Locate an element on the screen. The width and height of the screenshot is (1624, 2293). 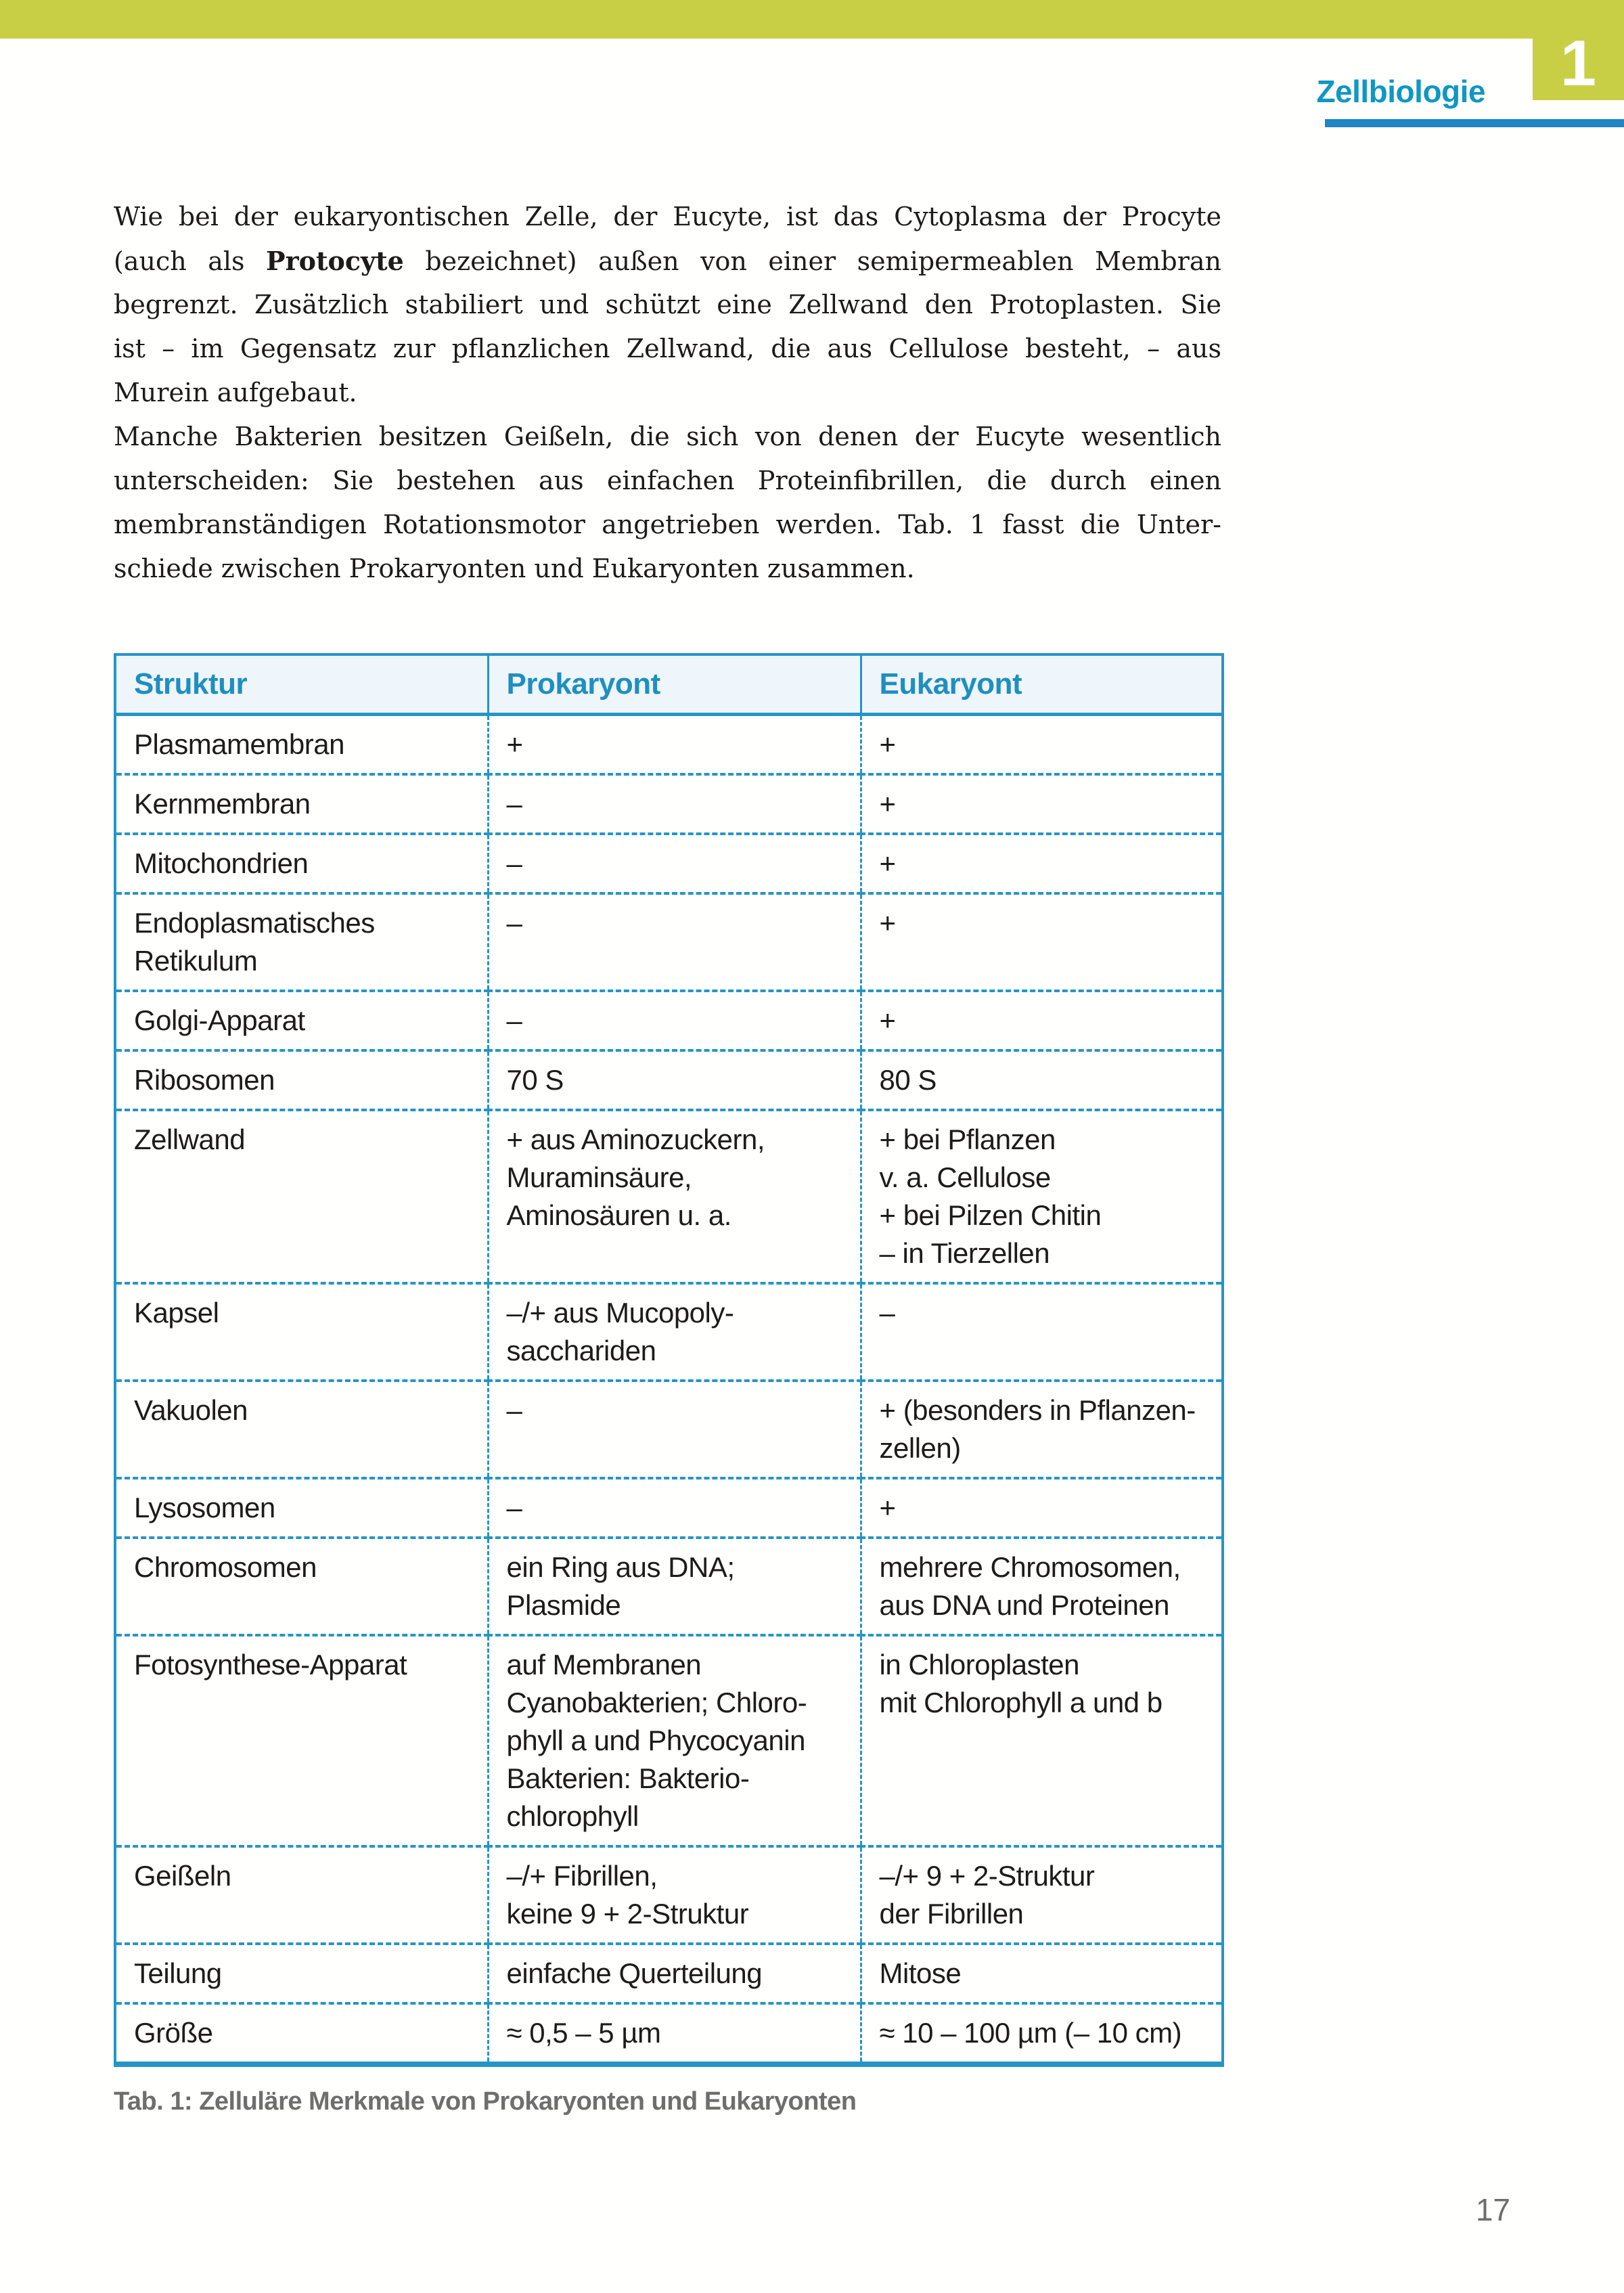
cell-struktur: Vakuolen is located at coordinates (301, 1429).